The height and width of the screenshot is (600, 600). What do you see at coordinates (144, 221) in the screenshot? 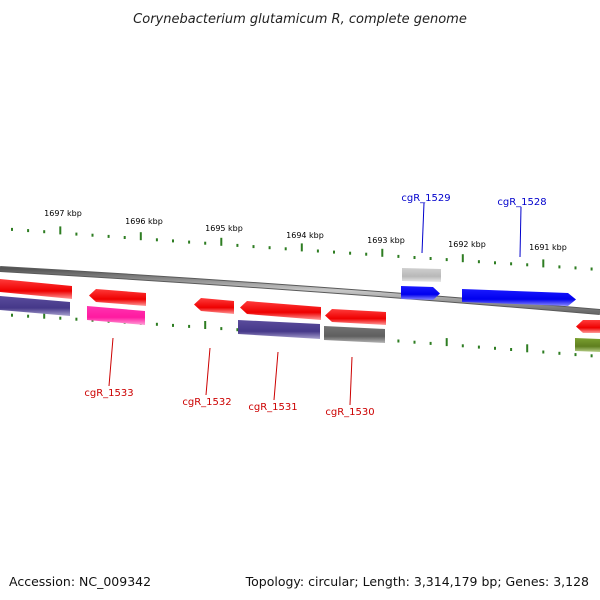
I see `ruler-label-1696: 1696 kbp` at bounding box center [144, 221].